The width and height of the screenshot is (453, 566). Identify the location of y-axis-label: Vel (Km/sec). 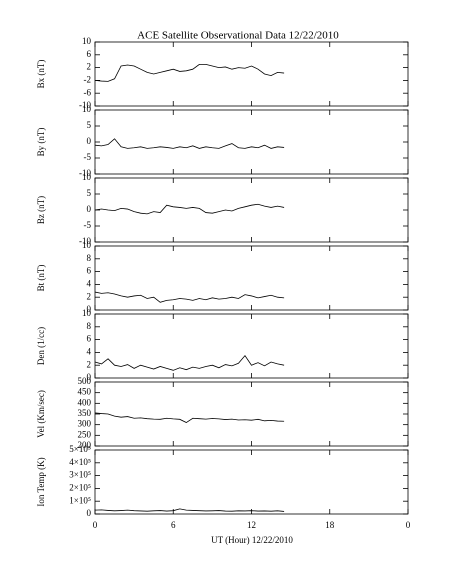
(41, 414).